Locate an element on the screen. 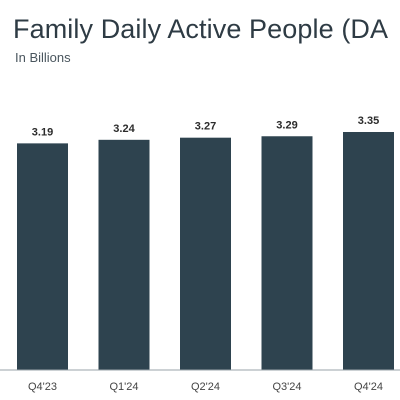 This screenshot has width=400, height=400. chart-subtitle: In Billions is located at coordinates (43, 57).